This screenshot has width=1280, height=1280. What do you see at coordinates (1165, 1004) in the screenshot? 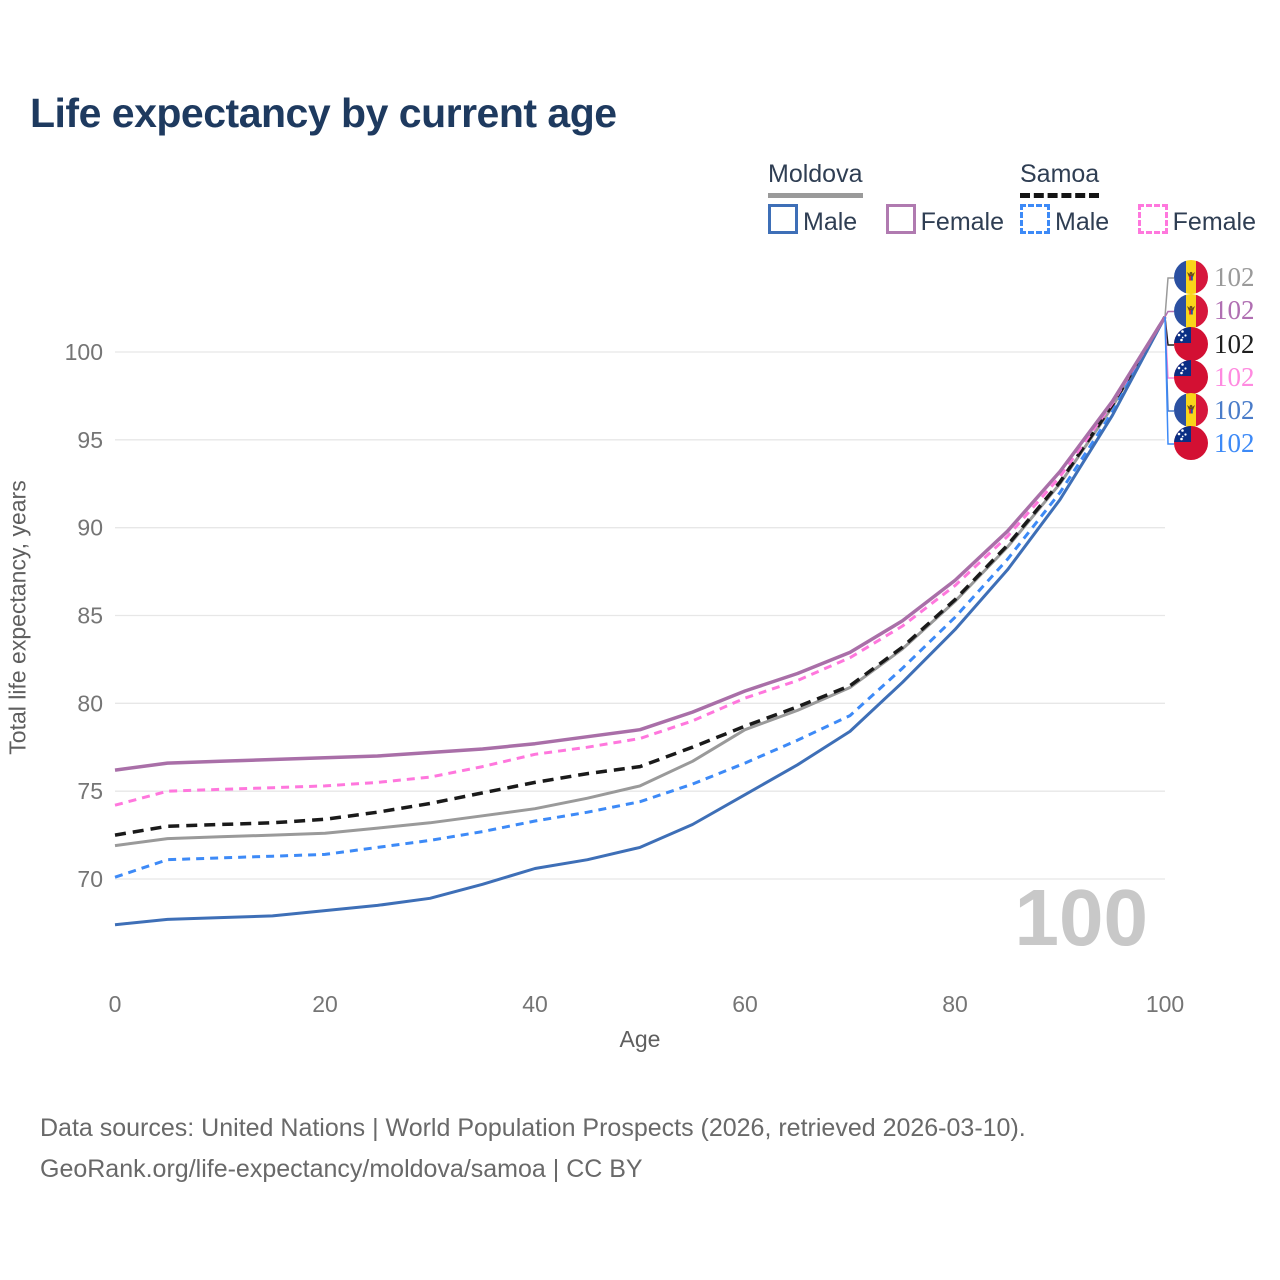
I see `x-tick-label: 100` at bounding box center [1165, 1004].